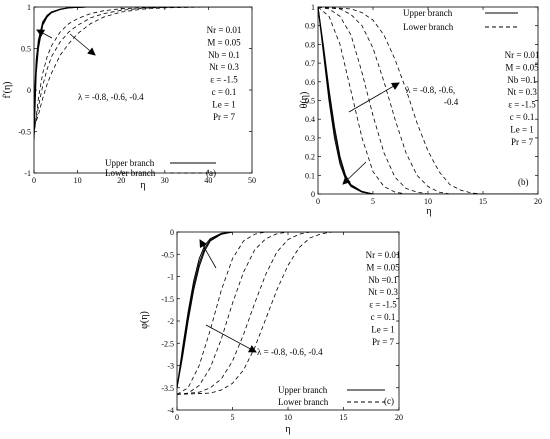  Describe the element at coordinates (310, 44) in the screenshot. I see `y-tick-label: 0.8` at that location.